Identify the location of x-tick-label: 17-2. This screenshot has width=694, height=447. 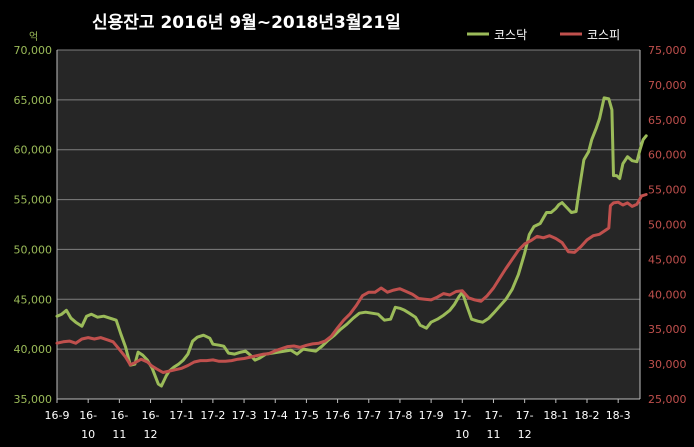
(212, 415).